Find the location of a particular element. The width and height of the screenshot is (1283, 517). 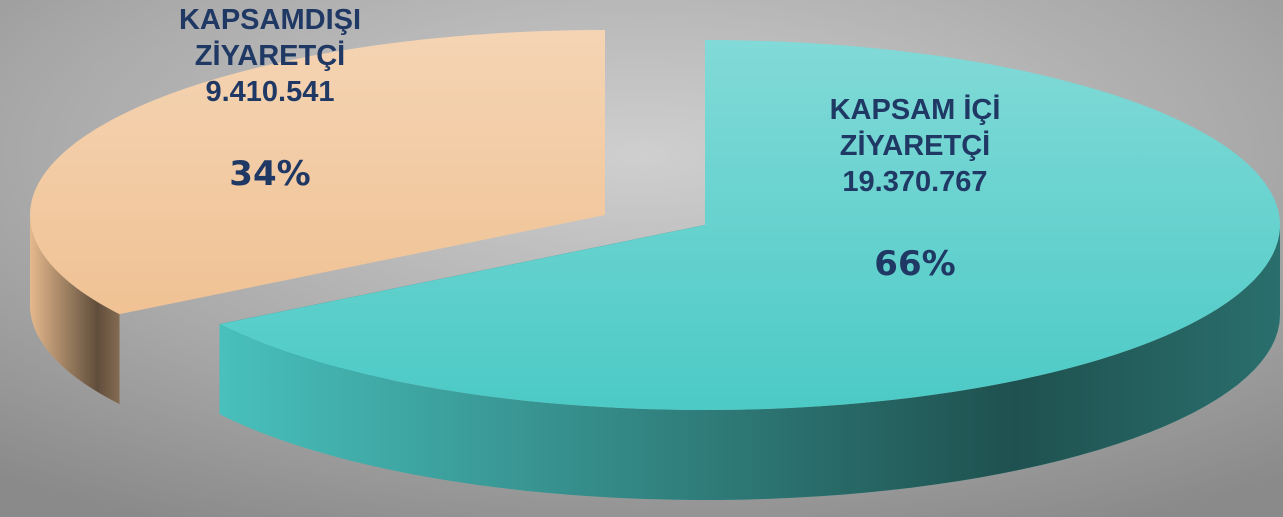

slice-percent: 34% is located at coordinates (270, 174).